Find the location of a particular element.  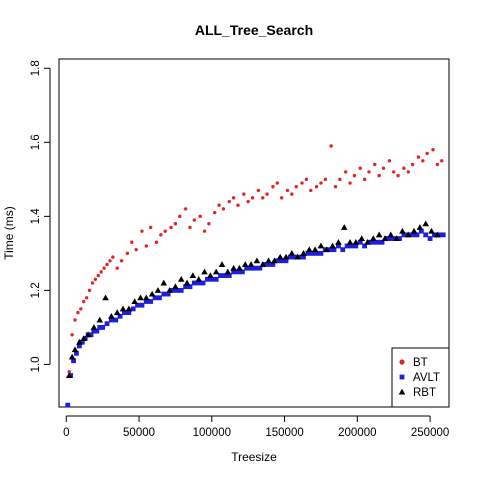

x-axis: 0 50000 100000 150000 200000 250000 is located at coordinates (256, 427).